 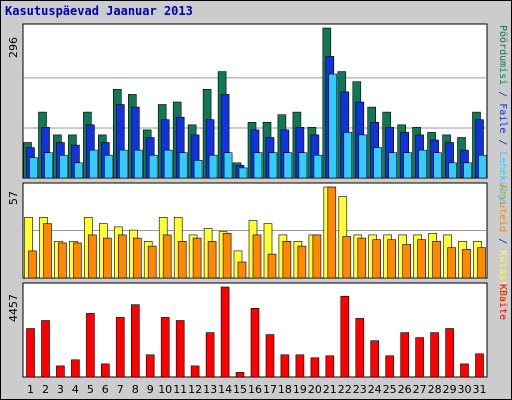 I want to click on bar-lehekülgi-day-3, so click(x=63, y=166).